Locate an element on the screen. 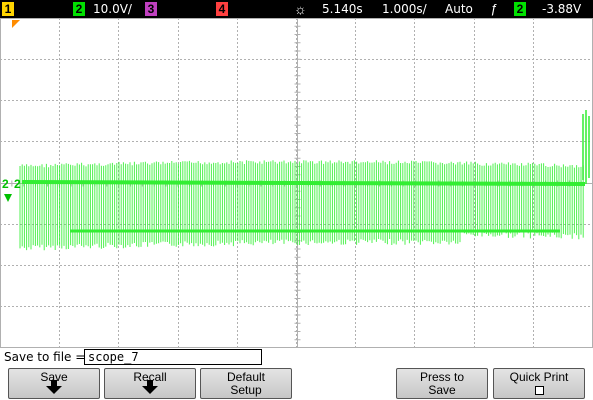  quick-print-softkey: Quick Print is located at coordinates (539, 383).